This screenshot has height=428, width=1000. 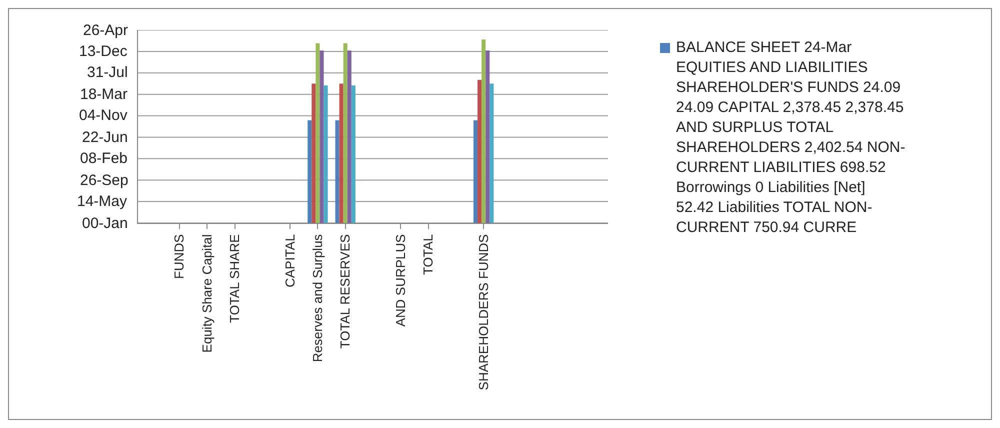 What do you see at coordinates (483, 312) in the screenshot?
I see `x-tick-label: SHAREHOLDERS FUNDS` at bounding box center [483, 312].